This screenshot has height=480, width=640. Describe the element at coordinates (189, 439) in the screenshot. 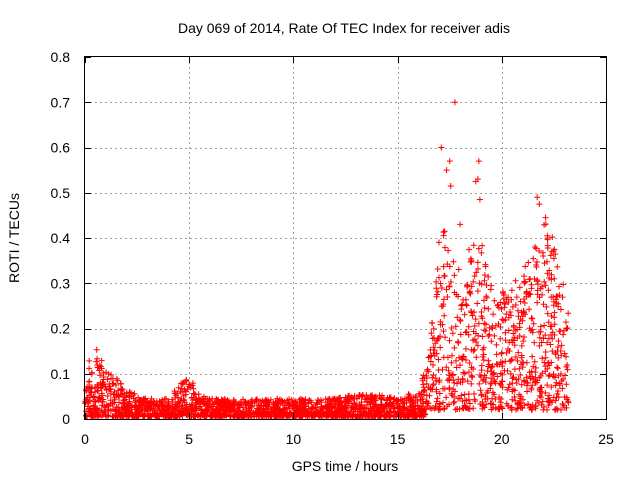

I see `x-tick-label: 5` at that location.